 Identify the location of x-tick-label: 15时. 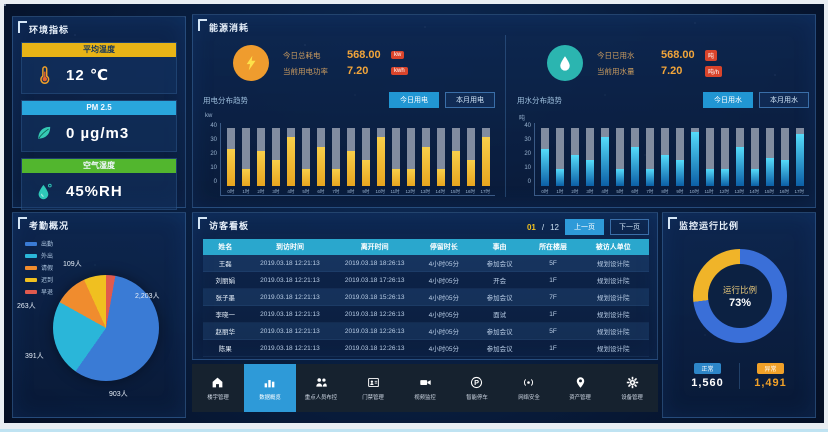
(455, 192).